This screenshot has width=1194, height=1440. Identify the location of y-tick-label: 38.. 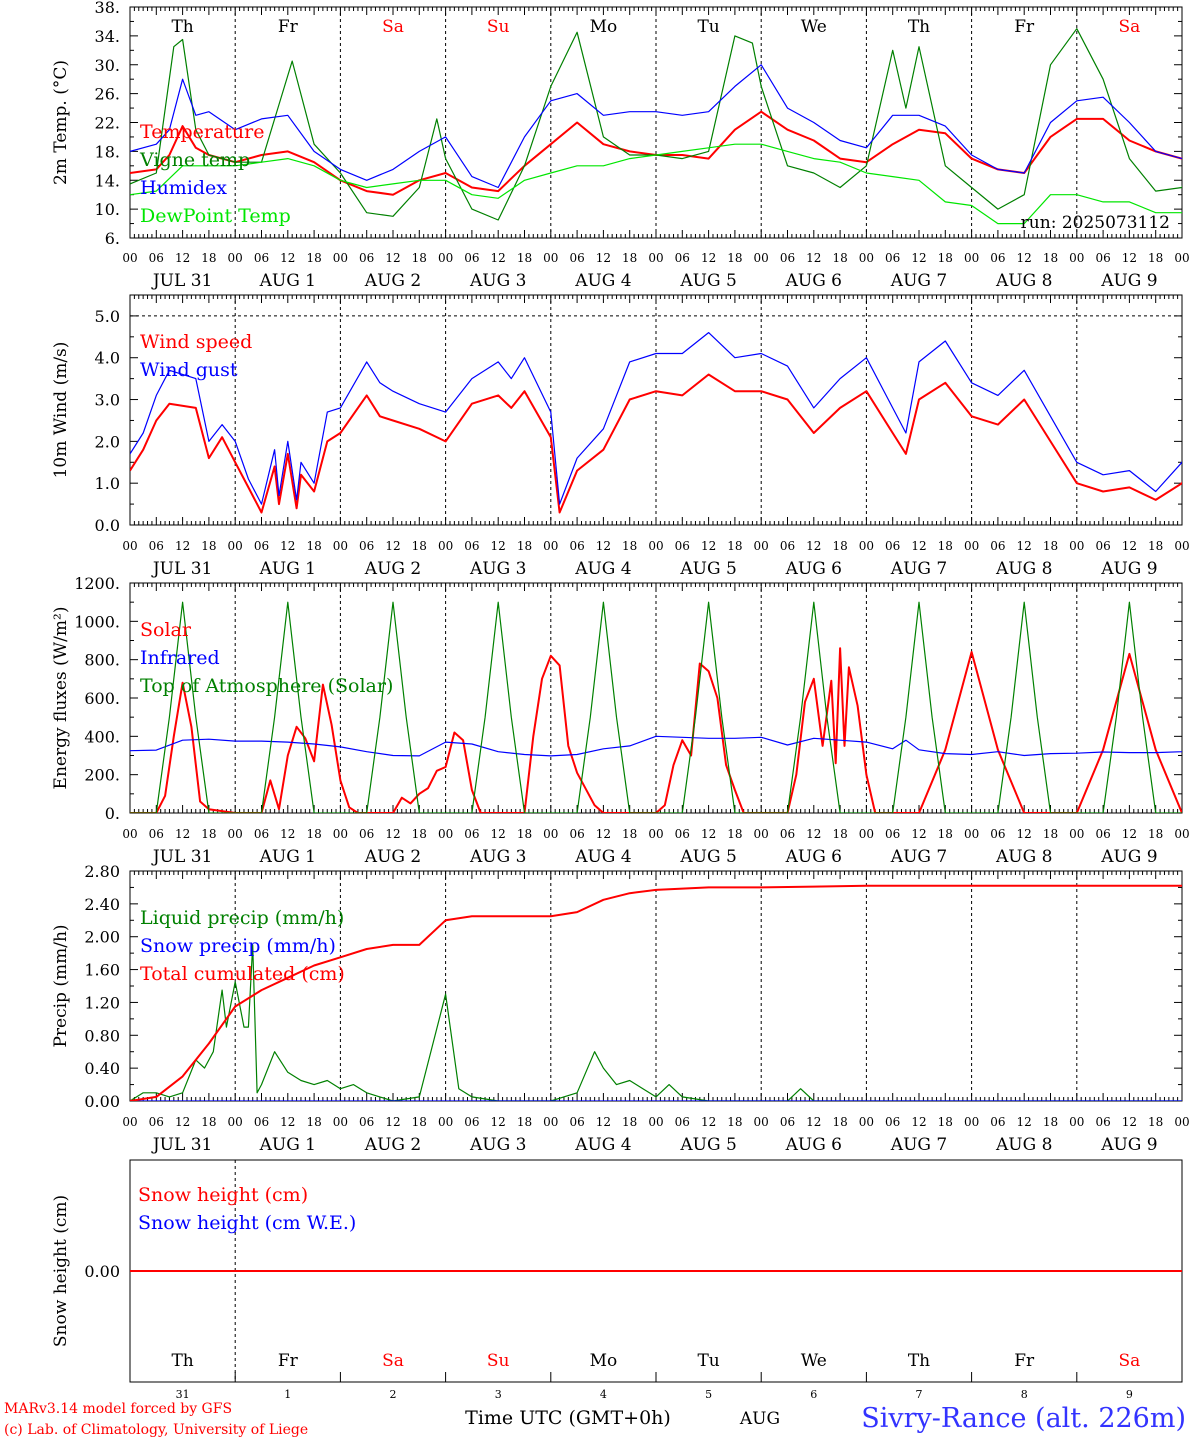
(107, 8).